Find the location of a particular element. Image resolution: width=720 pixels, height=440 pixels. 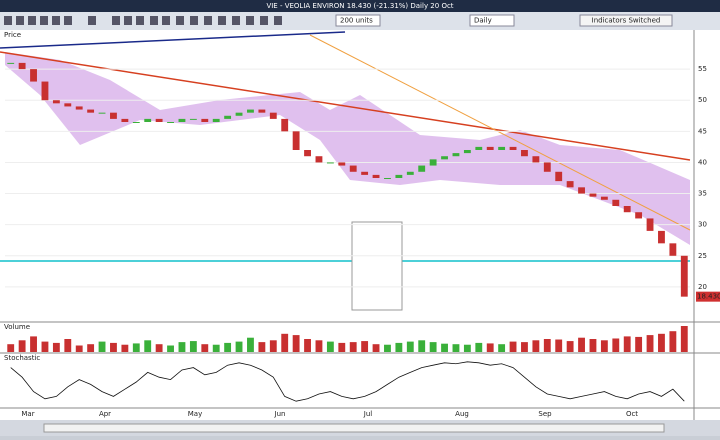

y-tick-label: 35 is located at coordinates (702, 194).